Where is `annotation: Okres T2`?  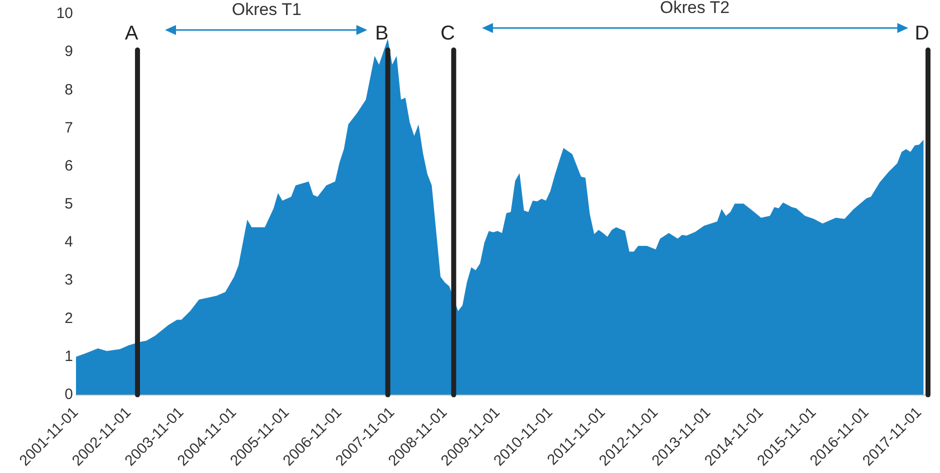
annotation: Okres T2 is located at coordinates (695, 9).